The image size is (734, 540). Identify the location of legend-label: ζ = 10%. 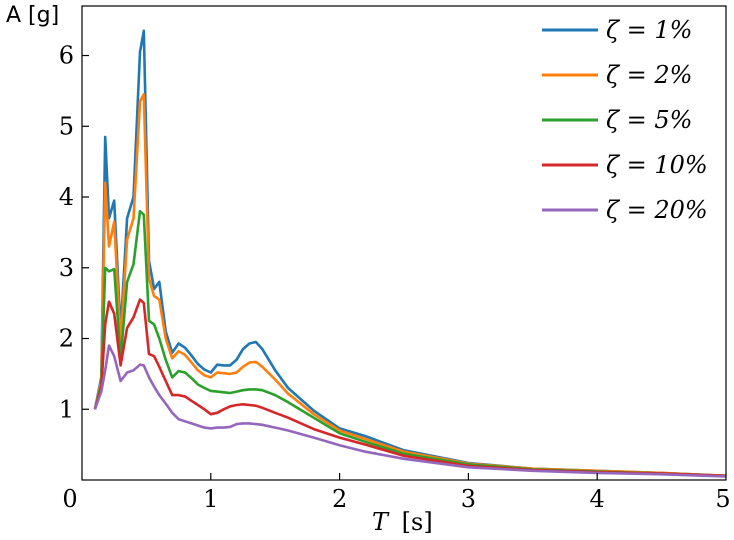
(657, 165).